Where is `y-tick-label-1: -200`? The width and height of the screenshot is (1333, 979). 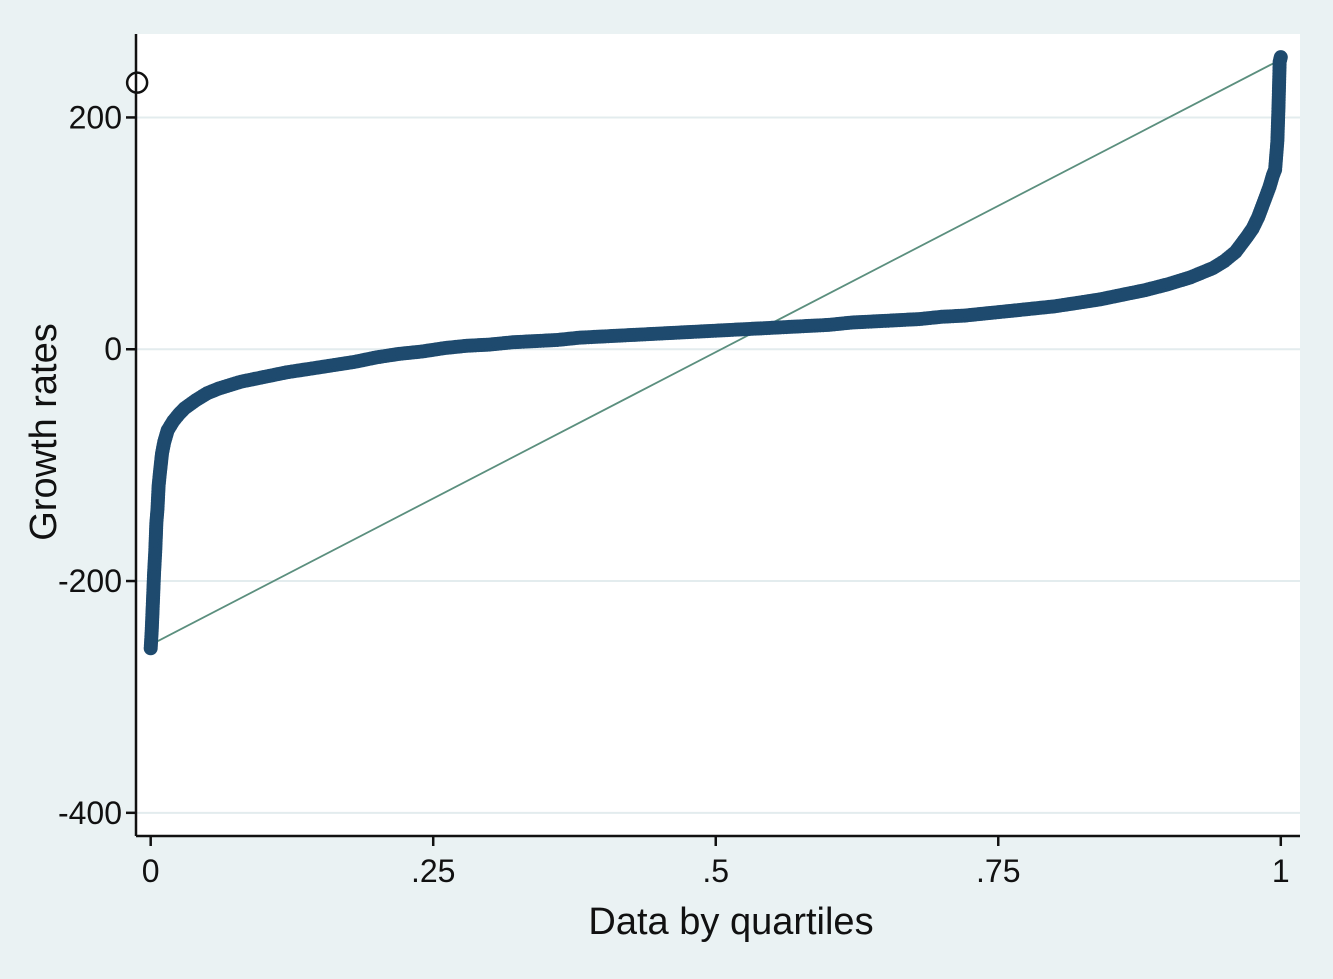 y-tick-label-1: -200 is located at coordinates (90, 581).